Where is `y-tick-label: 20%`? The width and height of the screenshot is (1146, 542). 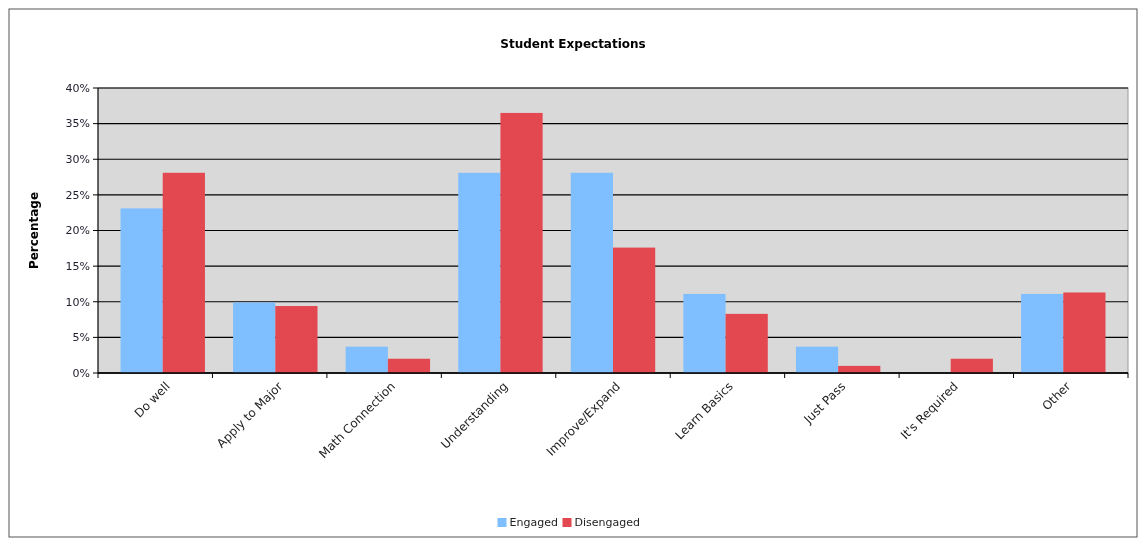 y-tick-label: 20% is located at coordinates (77, 231).